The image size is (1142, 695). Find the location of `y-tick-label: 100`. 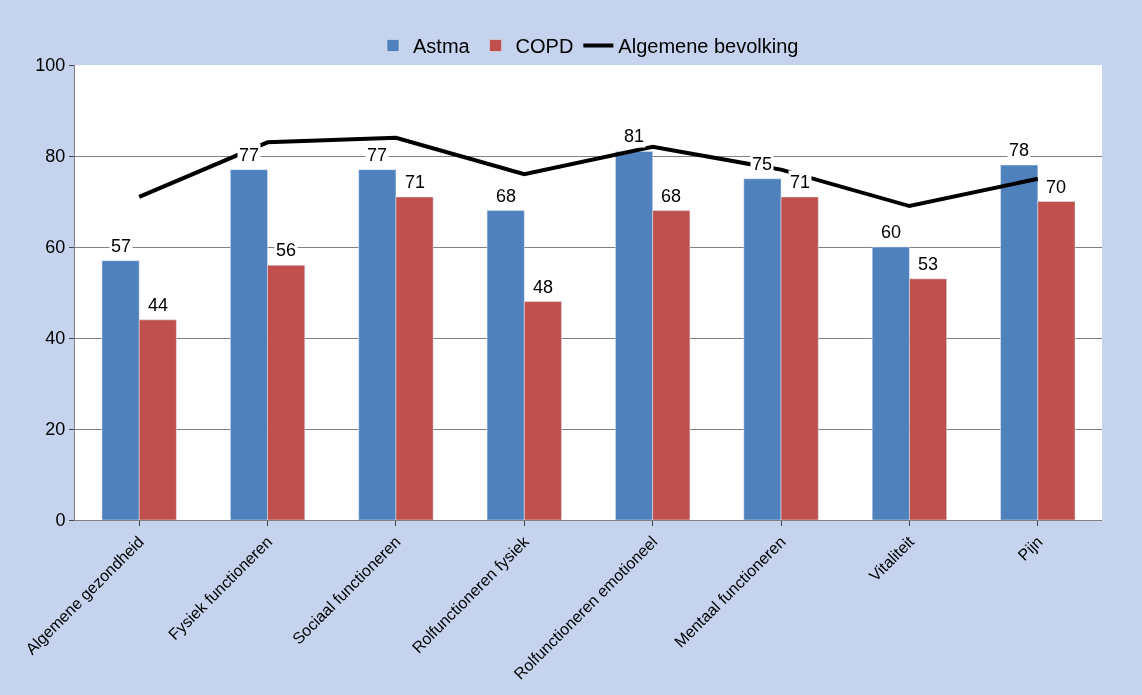

y-tick-label: 100 is located at coordinates (50, 65).